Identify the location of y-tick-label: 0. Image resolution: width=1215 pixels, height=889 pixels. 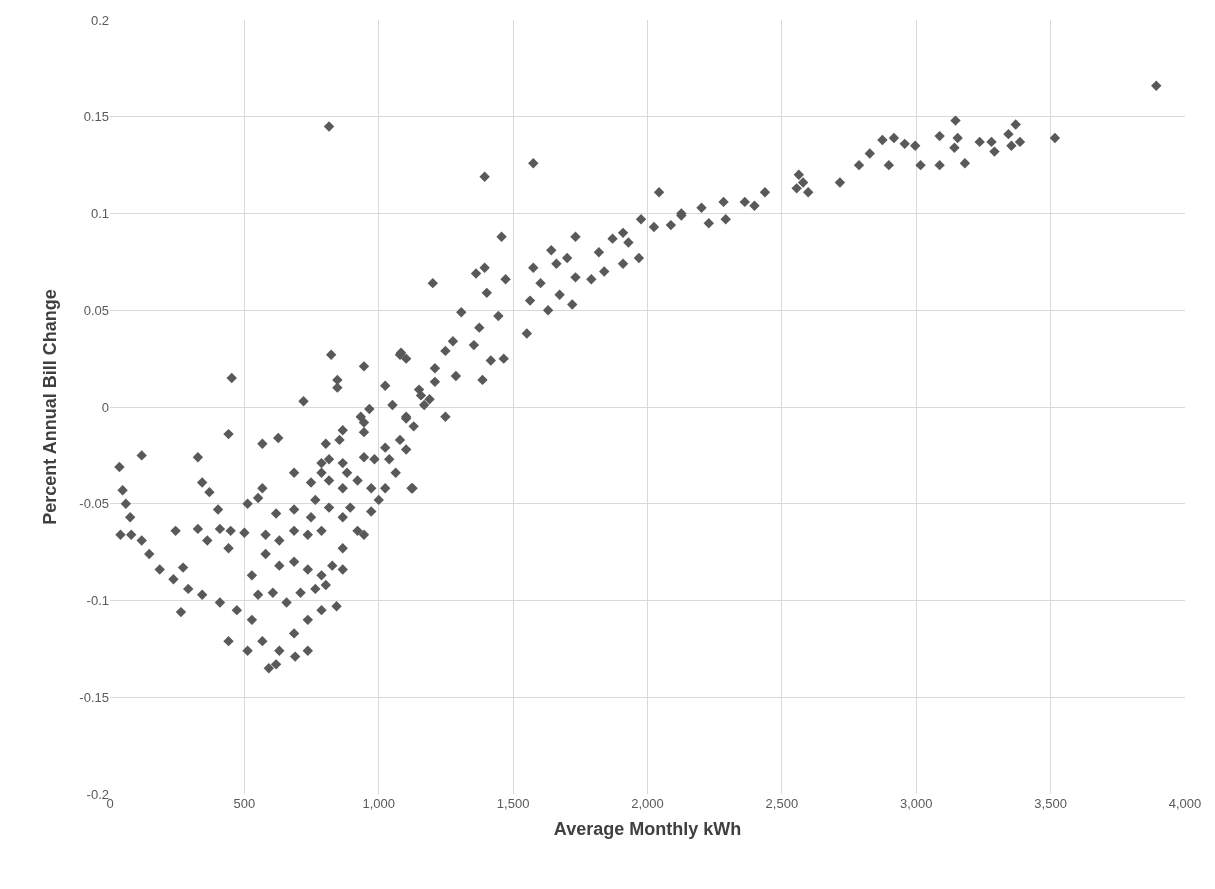
(105, 407).